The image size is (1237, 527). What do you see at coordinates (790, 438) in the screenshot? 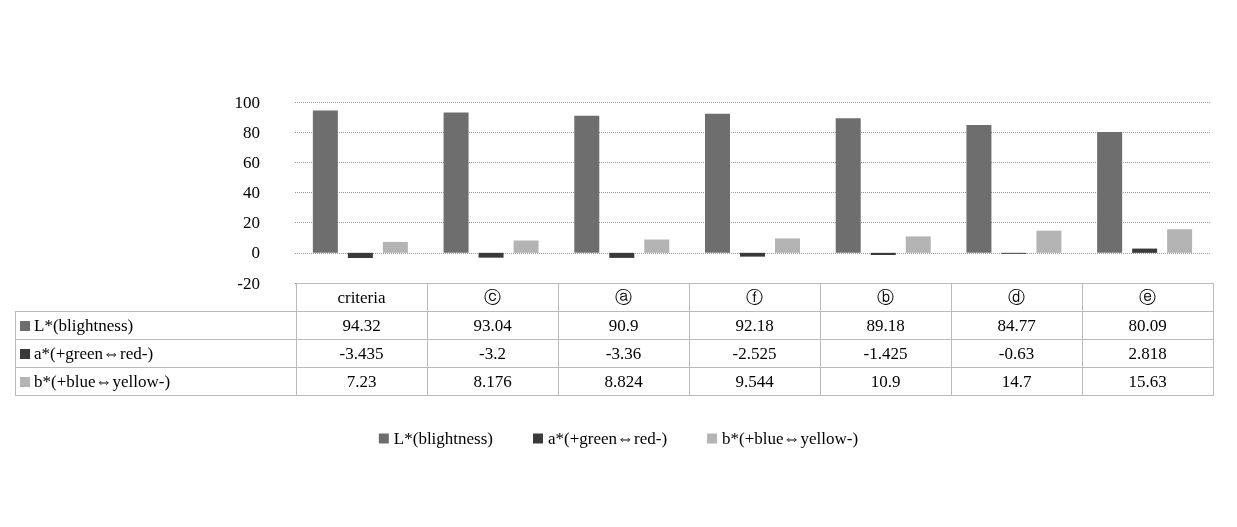
I see `legend-label: b*(+blue⇔yellow-)` at bounding box center [790, 438].